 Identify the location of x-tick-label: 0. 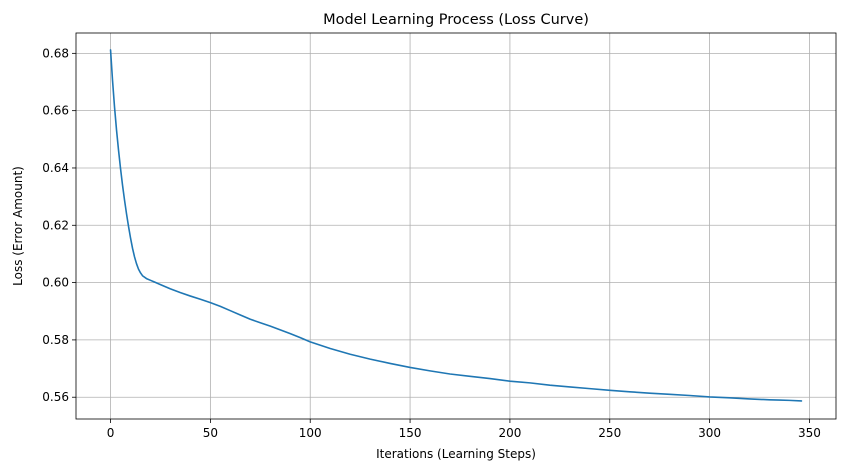
(111, 433).